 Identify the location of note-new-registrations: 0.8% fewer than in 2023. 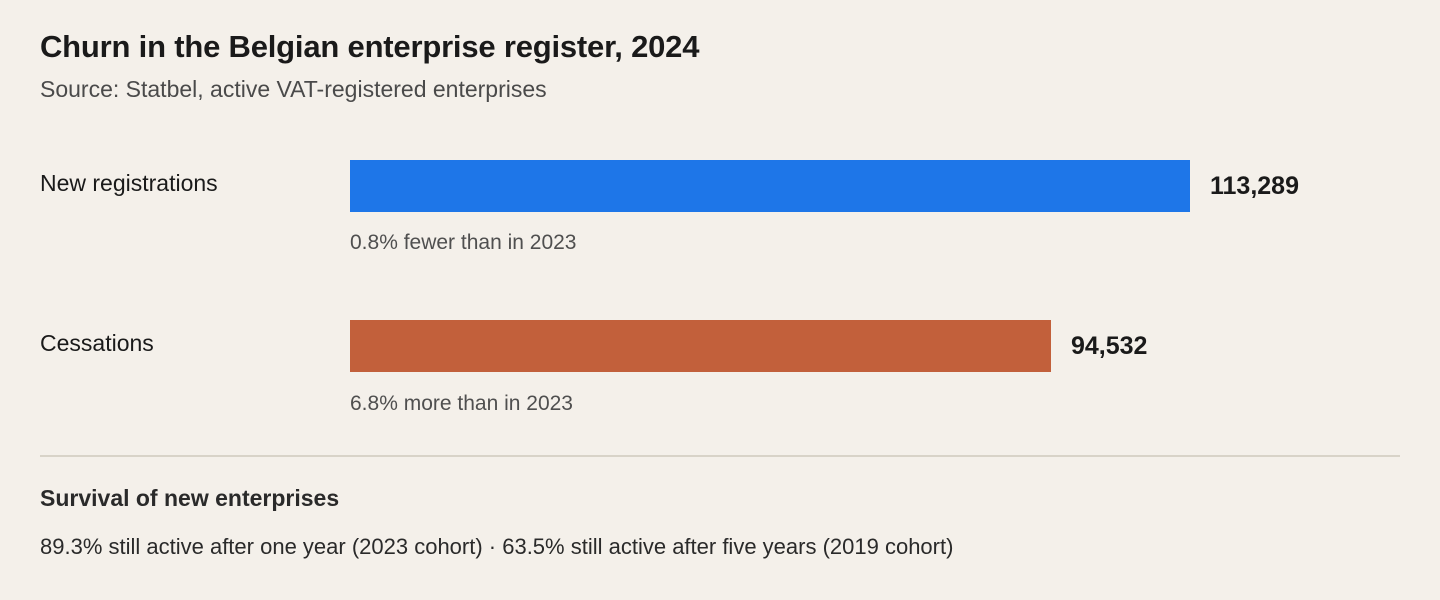
(463, 242).